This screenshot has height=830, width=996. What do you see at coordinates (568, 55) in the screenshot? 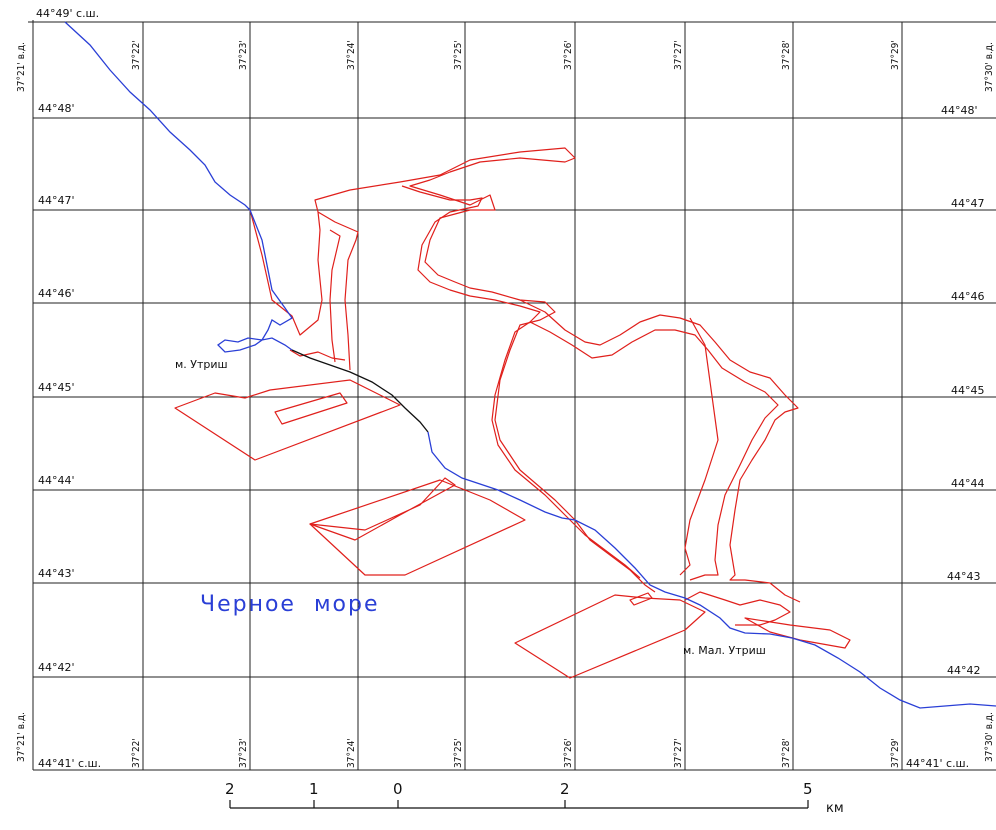
I see `lon-label-col: 37°26'` at bounding box center [568, 55].